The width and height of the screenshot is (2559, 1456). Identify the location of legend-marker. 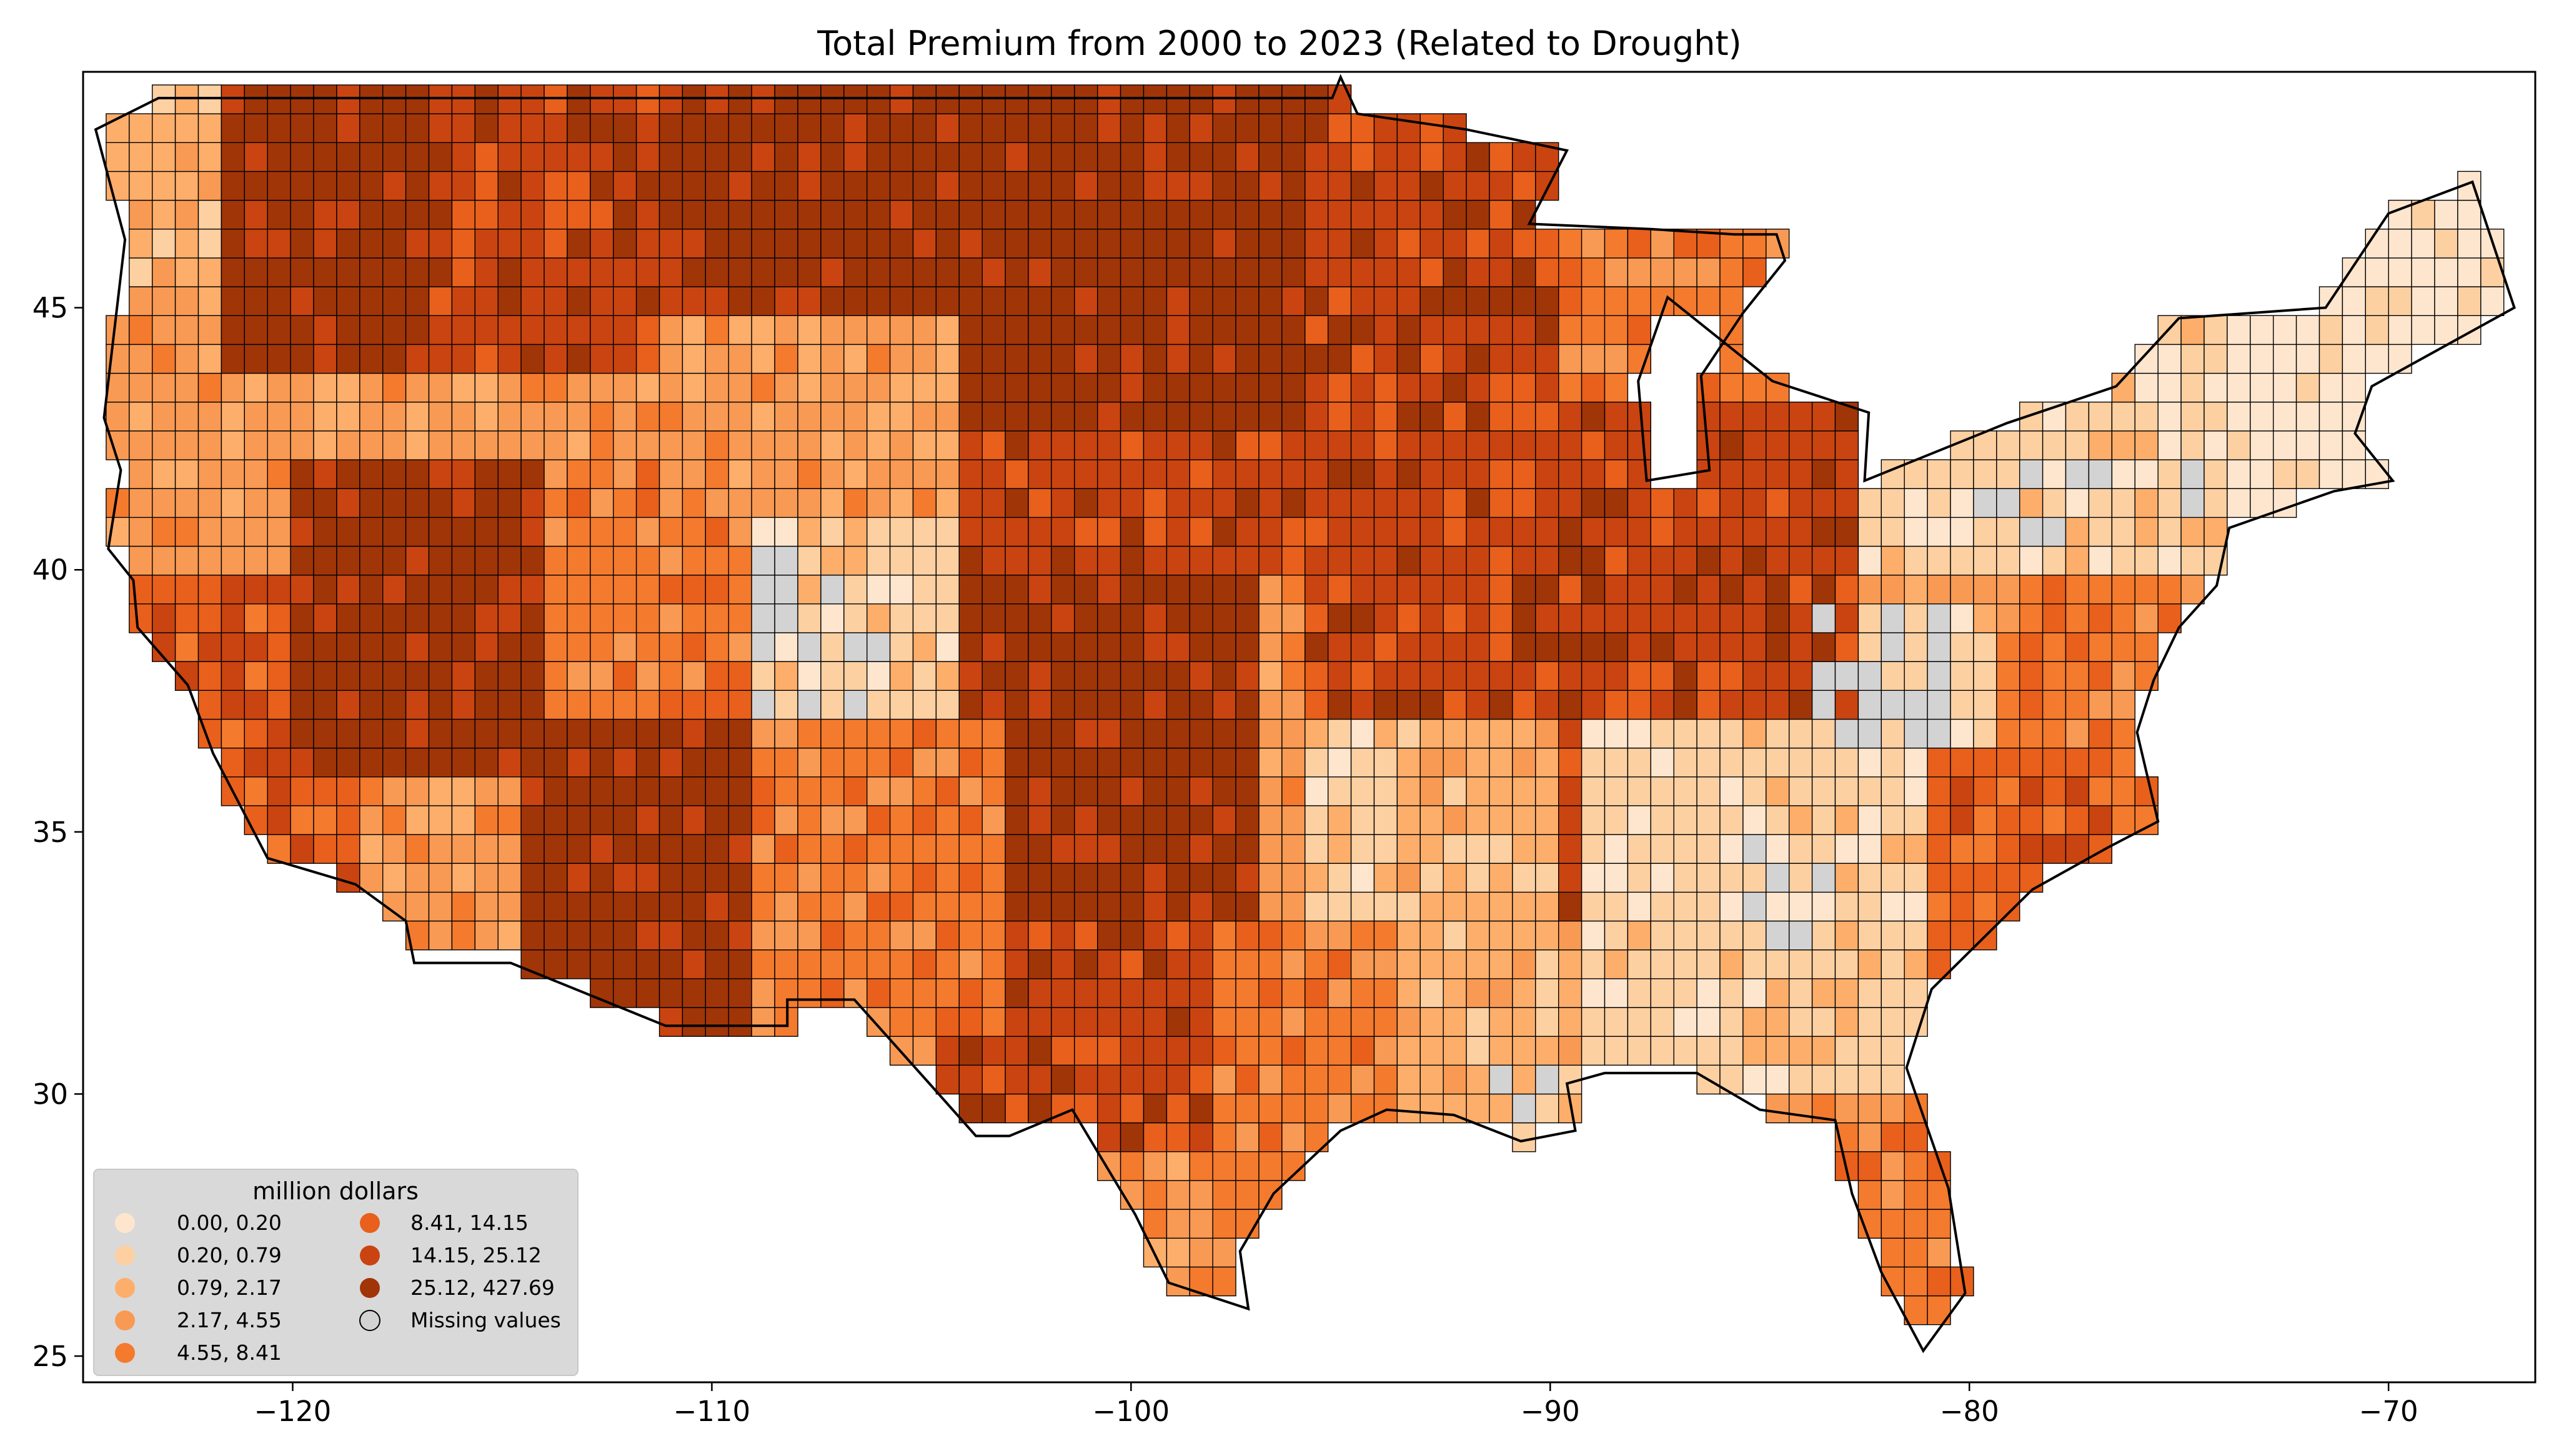
(125, 1288).